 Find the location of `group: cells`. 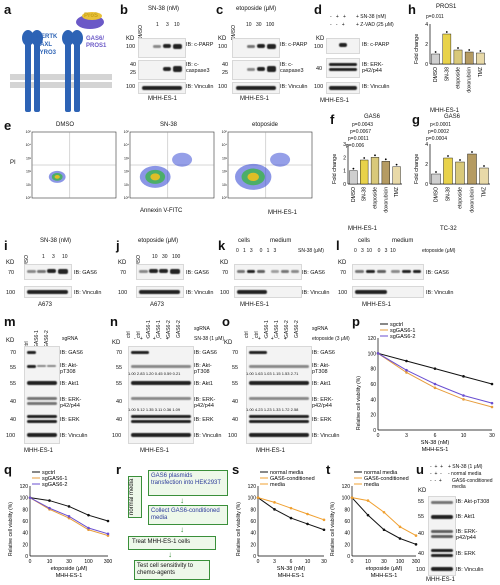

group: cells is located at coordinates (244, 241).